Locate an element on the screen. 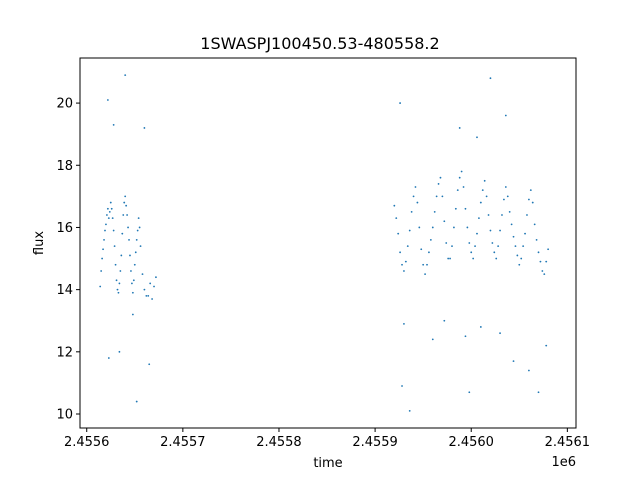  x-tick-label: 2.4561 is located at coordinates (568, 442).